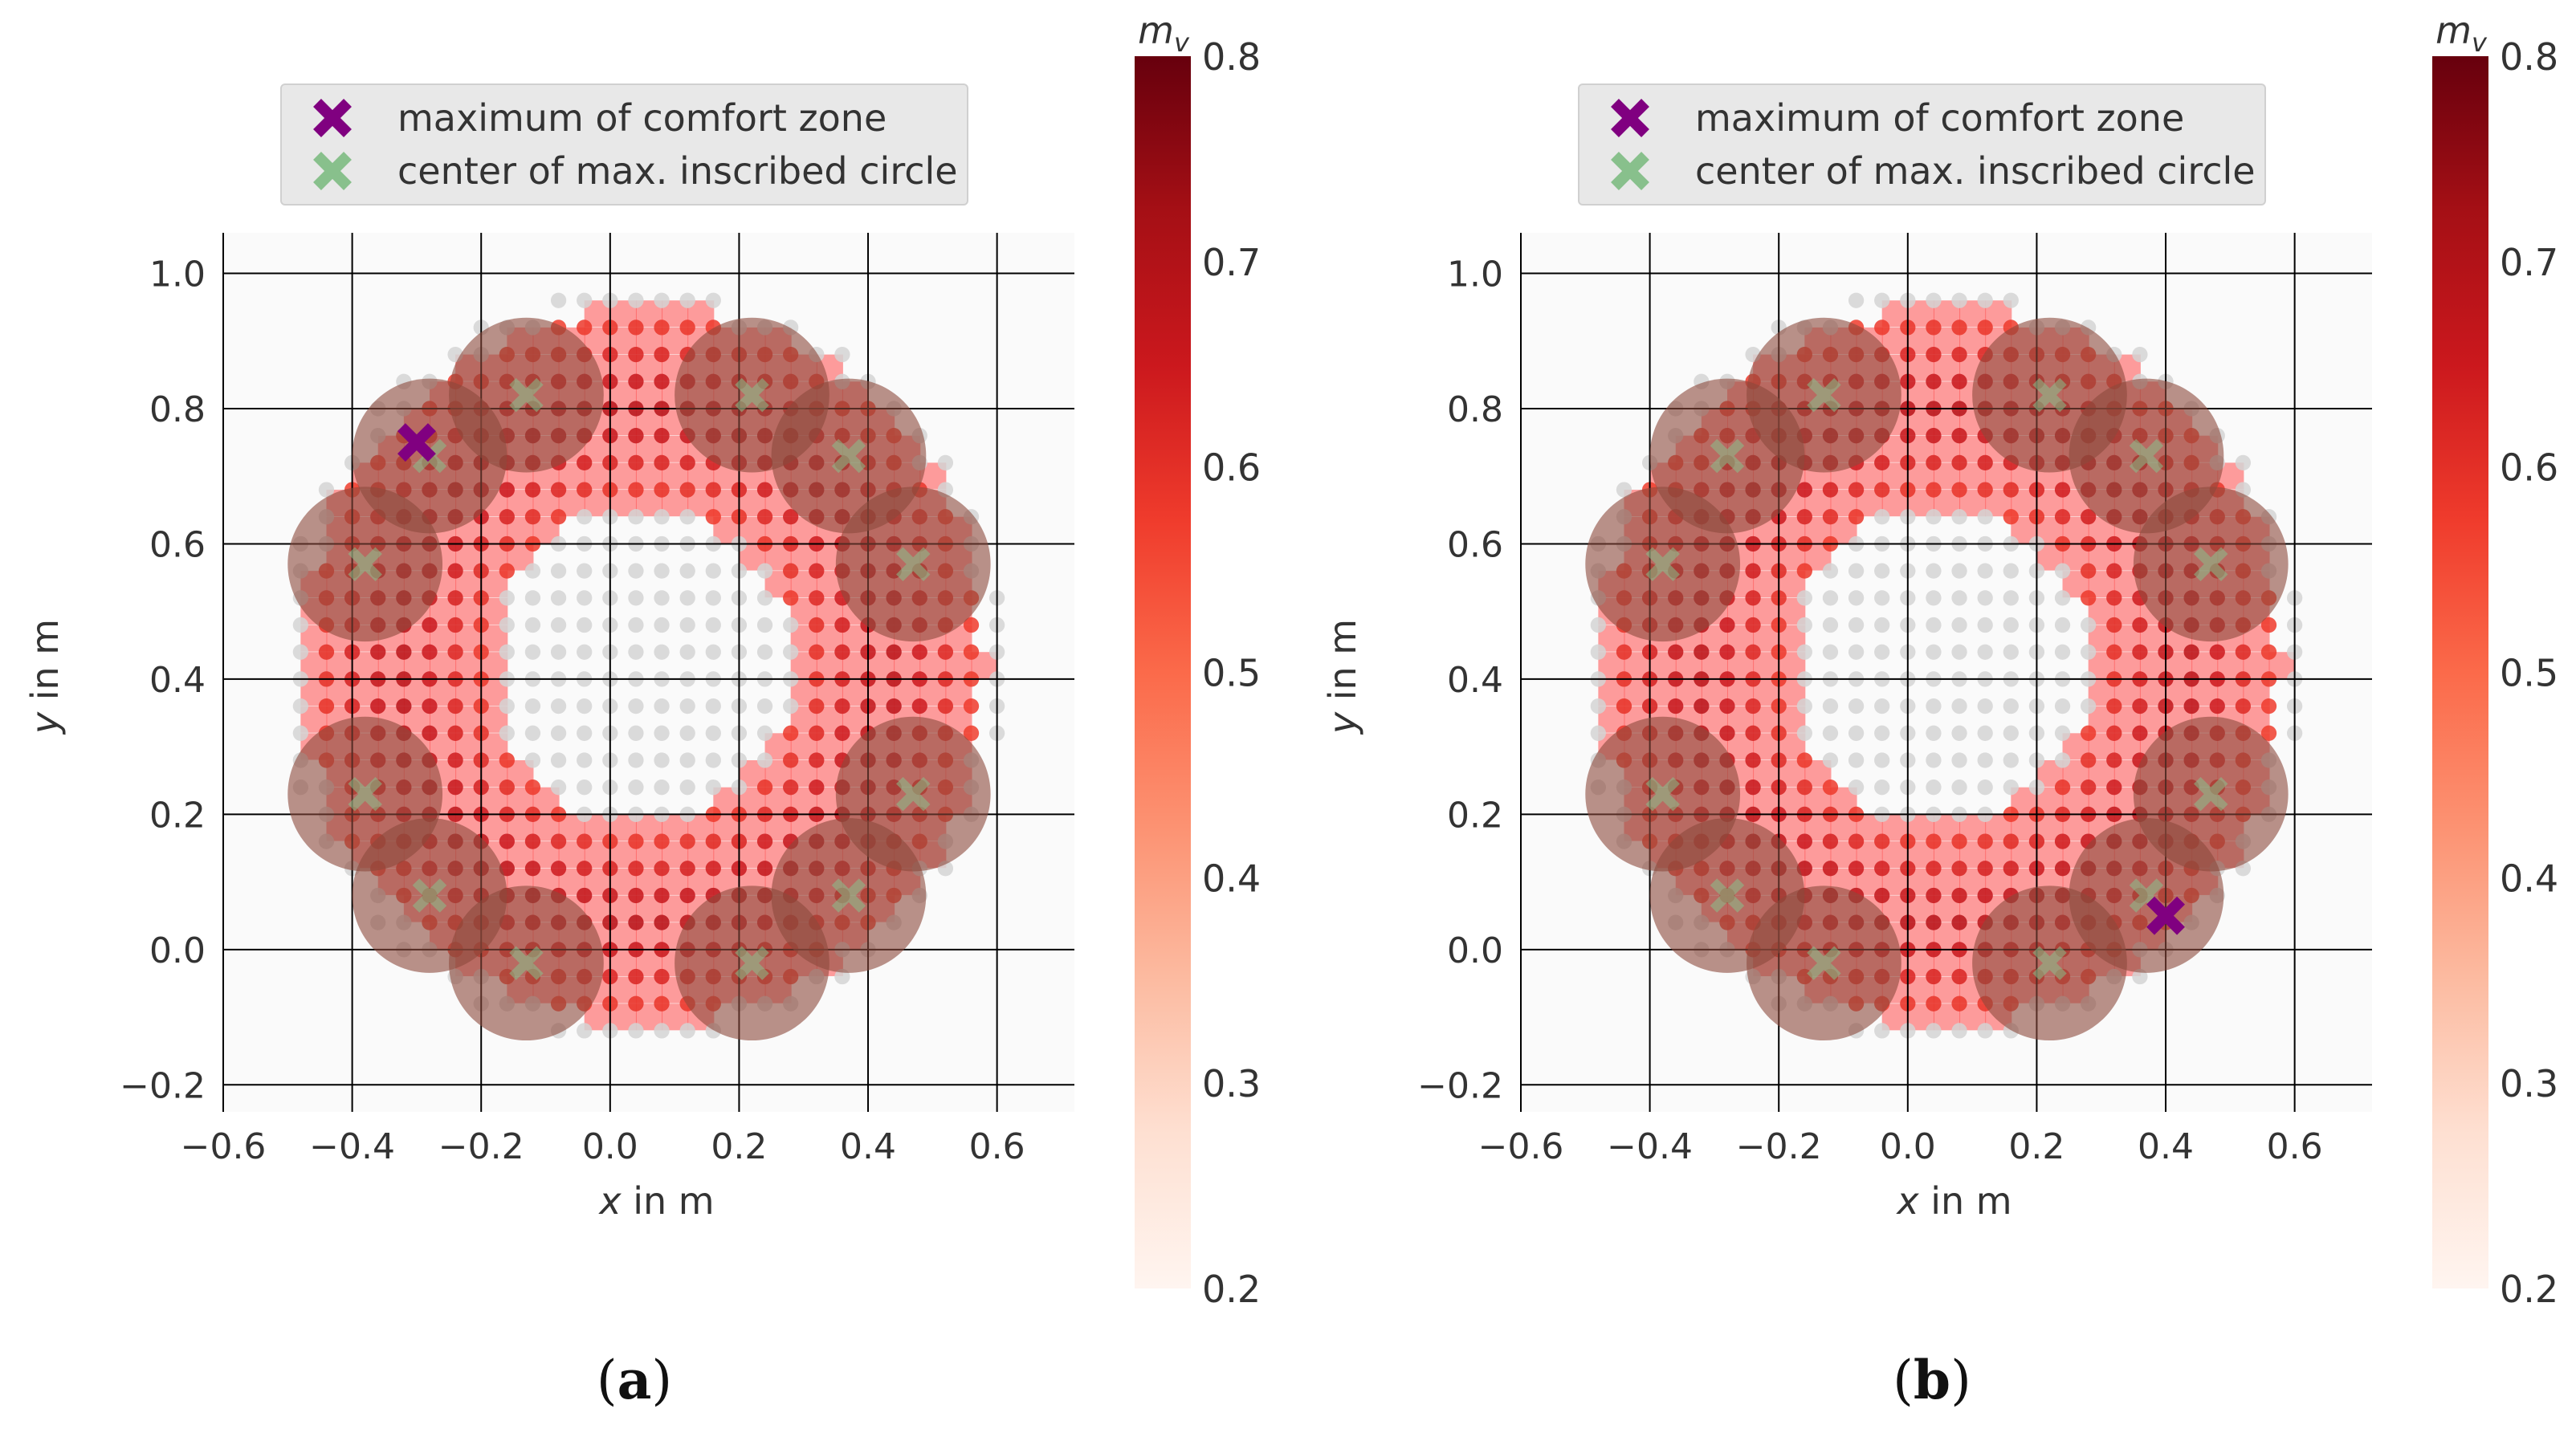 Image resolution: width=2576 pixels, height=1437 pixels. Describe the element at coordinates (416, 442) in the screenshot. I see `comfort-max-marker` at that location.